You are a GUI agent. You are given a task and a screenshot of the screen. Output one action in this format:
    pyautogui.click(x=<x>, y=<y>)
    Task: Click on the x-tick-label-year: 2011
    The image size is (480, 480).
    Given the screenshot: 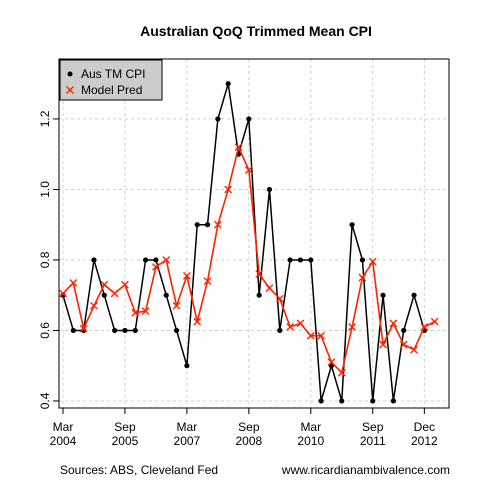 What is the action you would take?
    pyautogui.click(x=373, y=441)
    